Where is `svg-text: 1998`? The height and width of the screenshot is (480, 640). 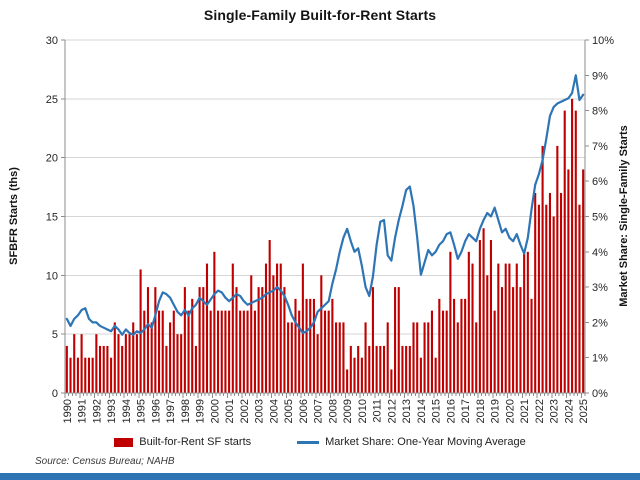
svg-text: 1998 is located at coordinates (186, 411).